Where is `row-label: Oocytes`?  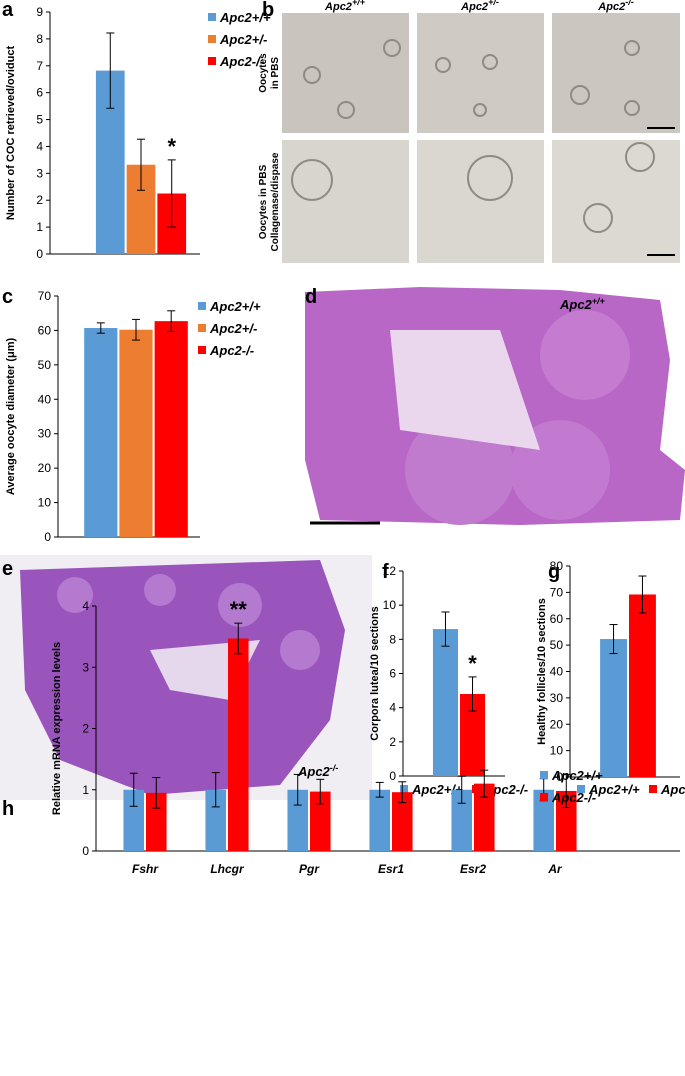
row-label: Oocytes is located at coordinates (263, 73).